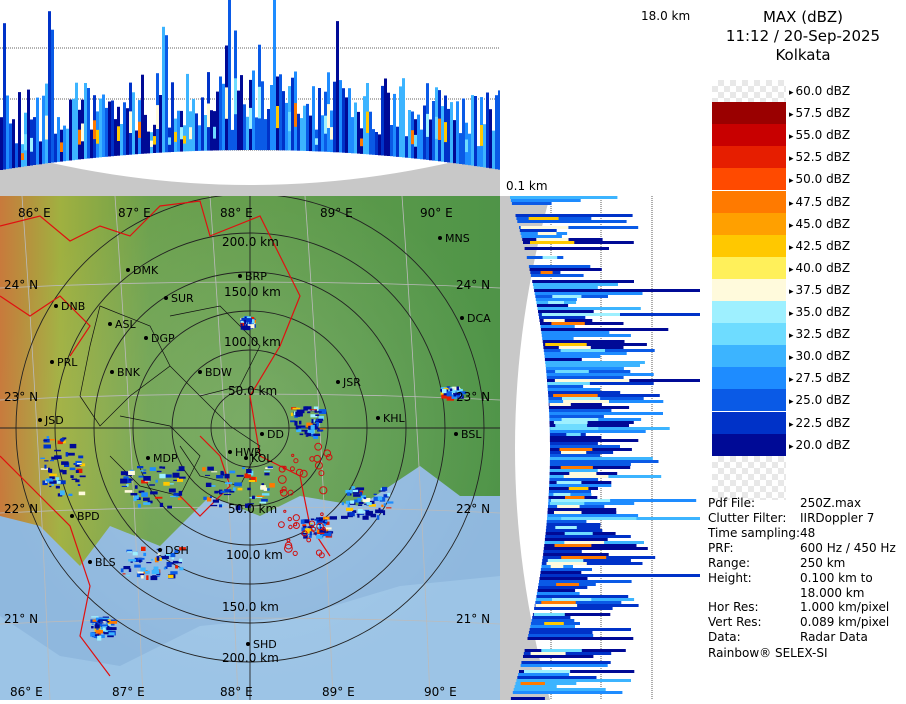 This screenshot has width=906, height=704. I want to click on place-marker: SUR, so click(179, 298).